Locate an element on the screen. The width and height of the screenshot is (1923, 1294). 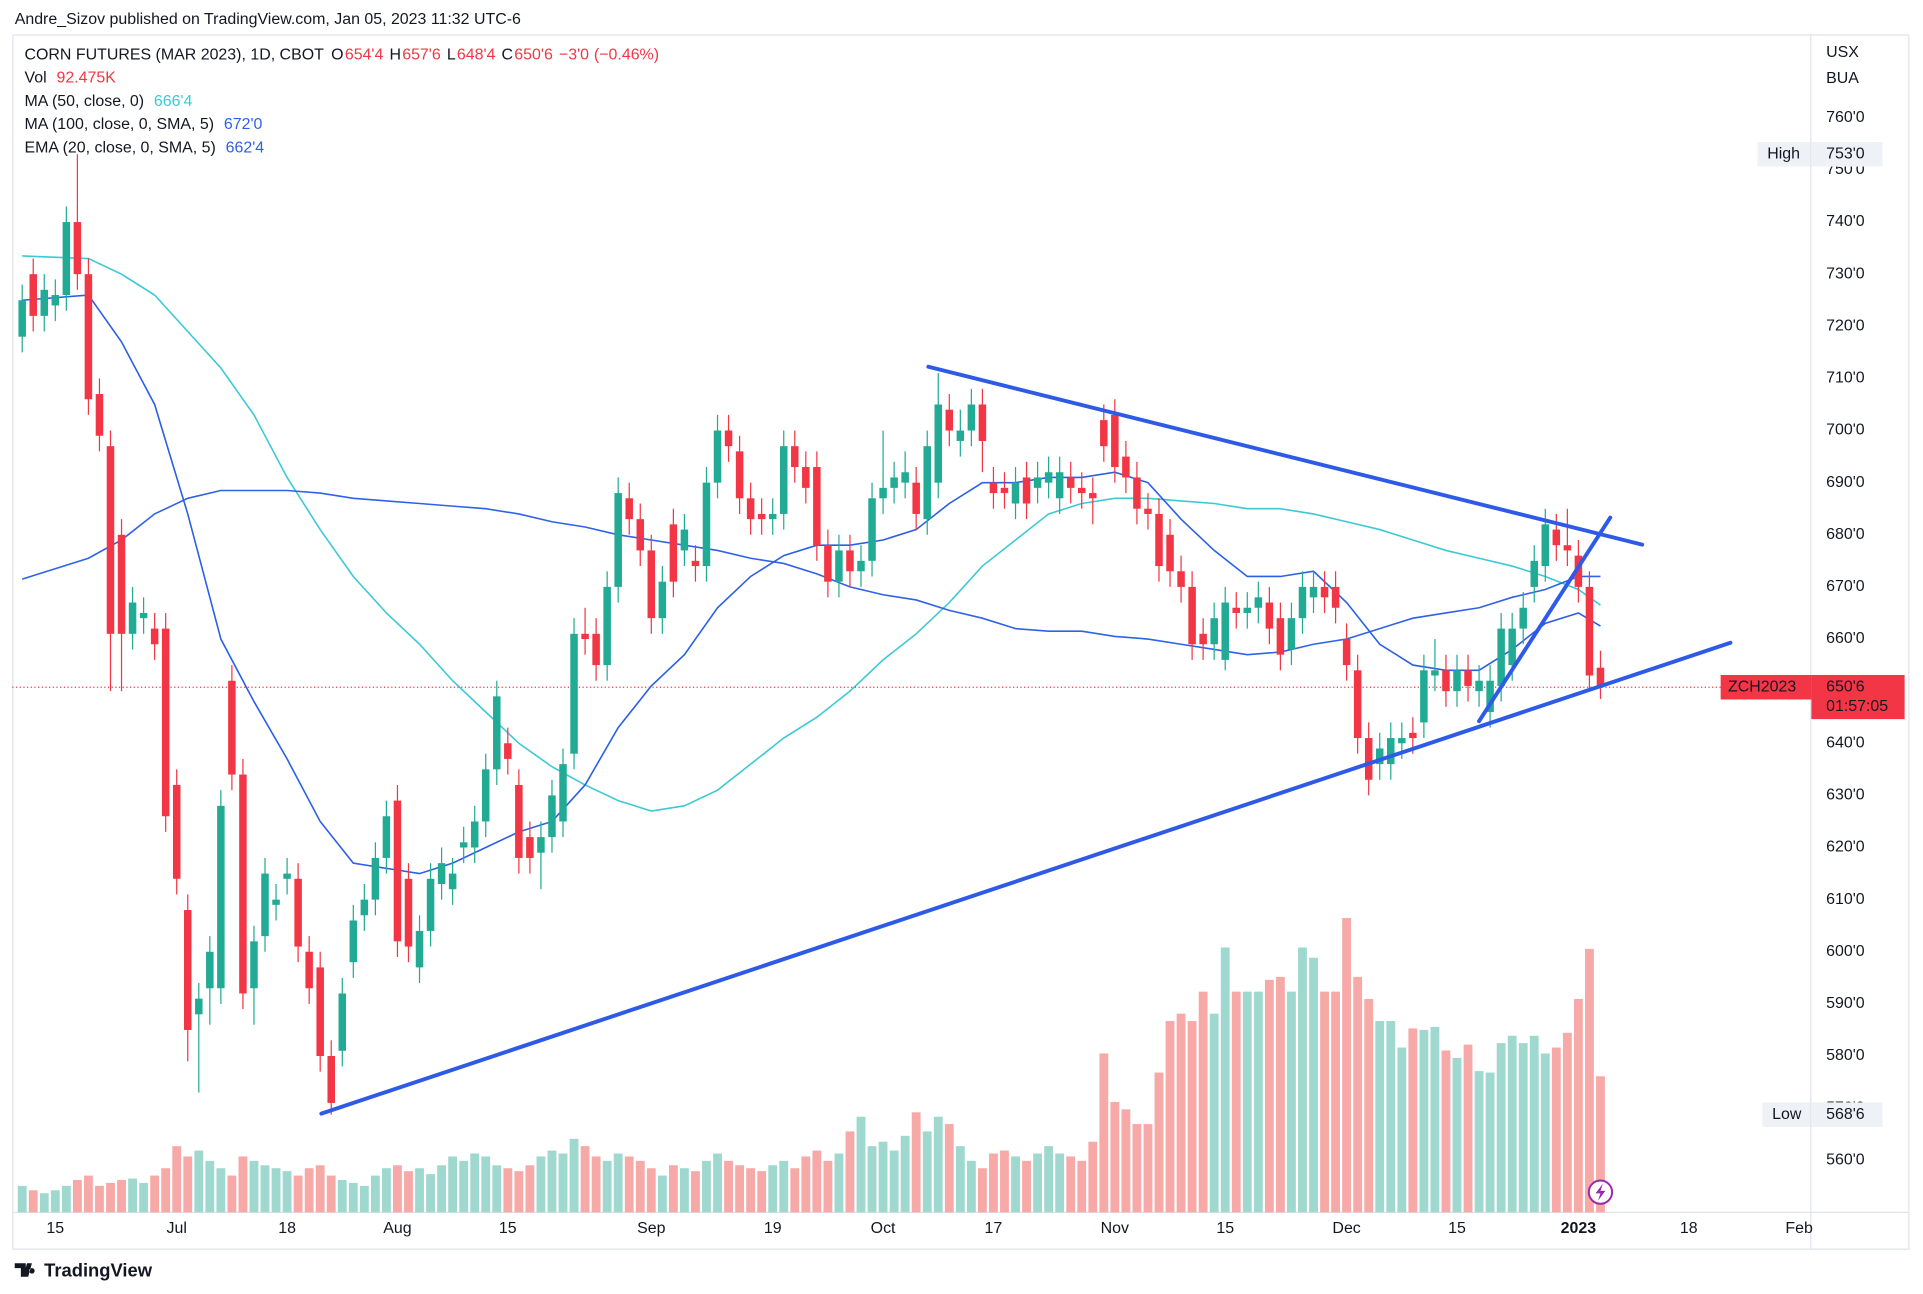
x-tick-label: 2023 is located at coordinates (1579, 1228).